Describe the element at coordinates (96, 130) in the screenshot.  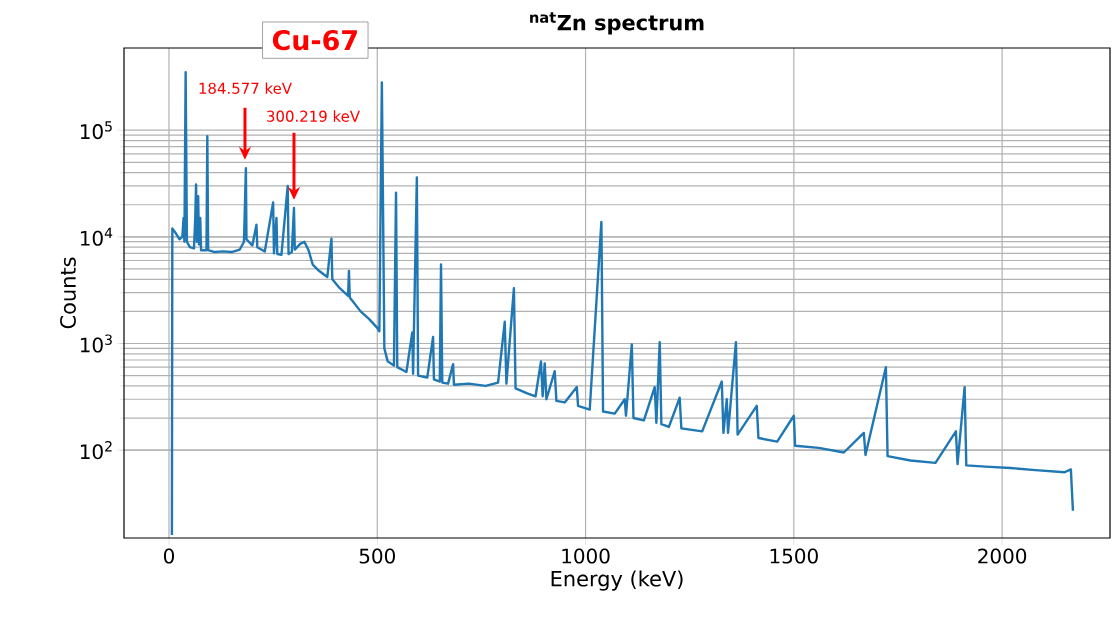
I see `y-tick-label: 10$^{5}$` at that location.